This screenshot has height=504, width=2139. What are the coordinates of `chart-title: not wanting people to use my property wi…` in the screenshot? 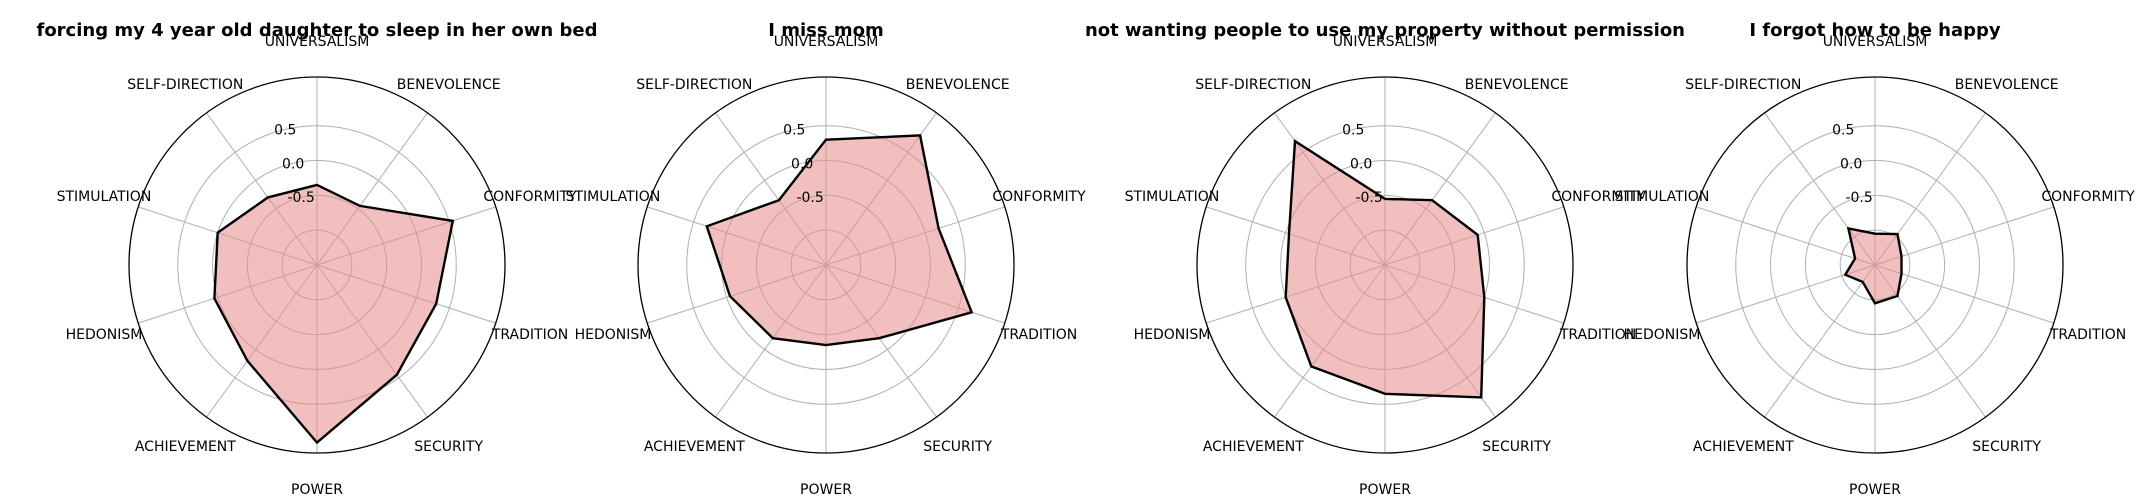 It's located at (1385, 30).